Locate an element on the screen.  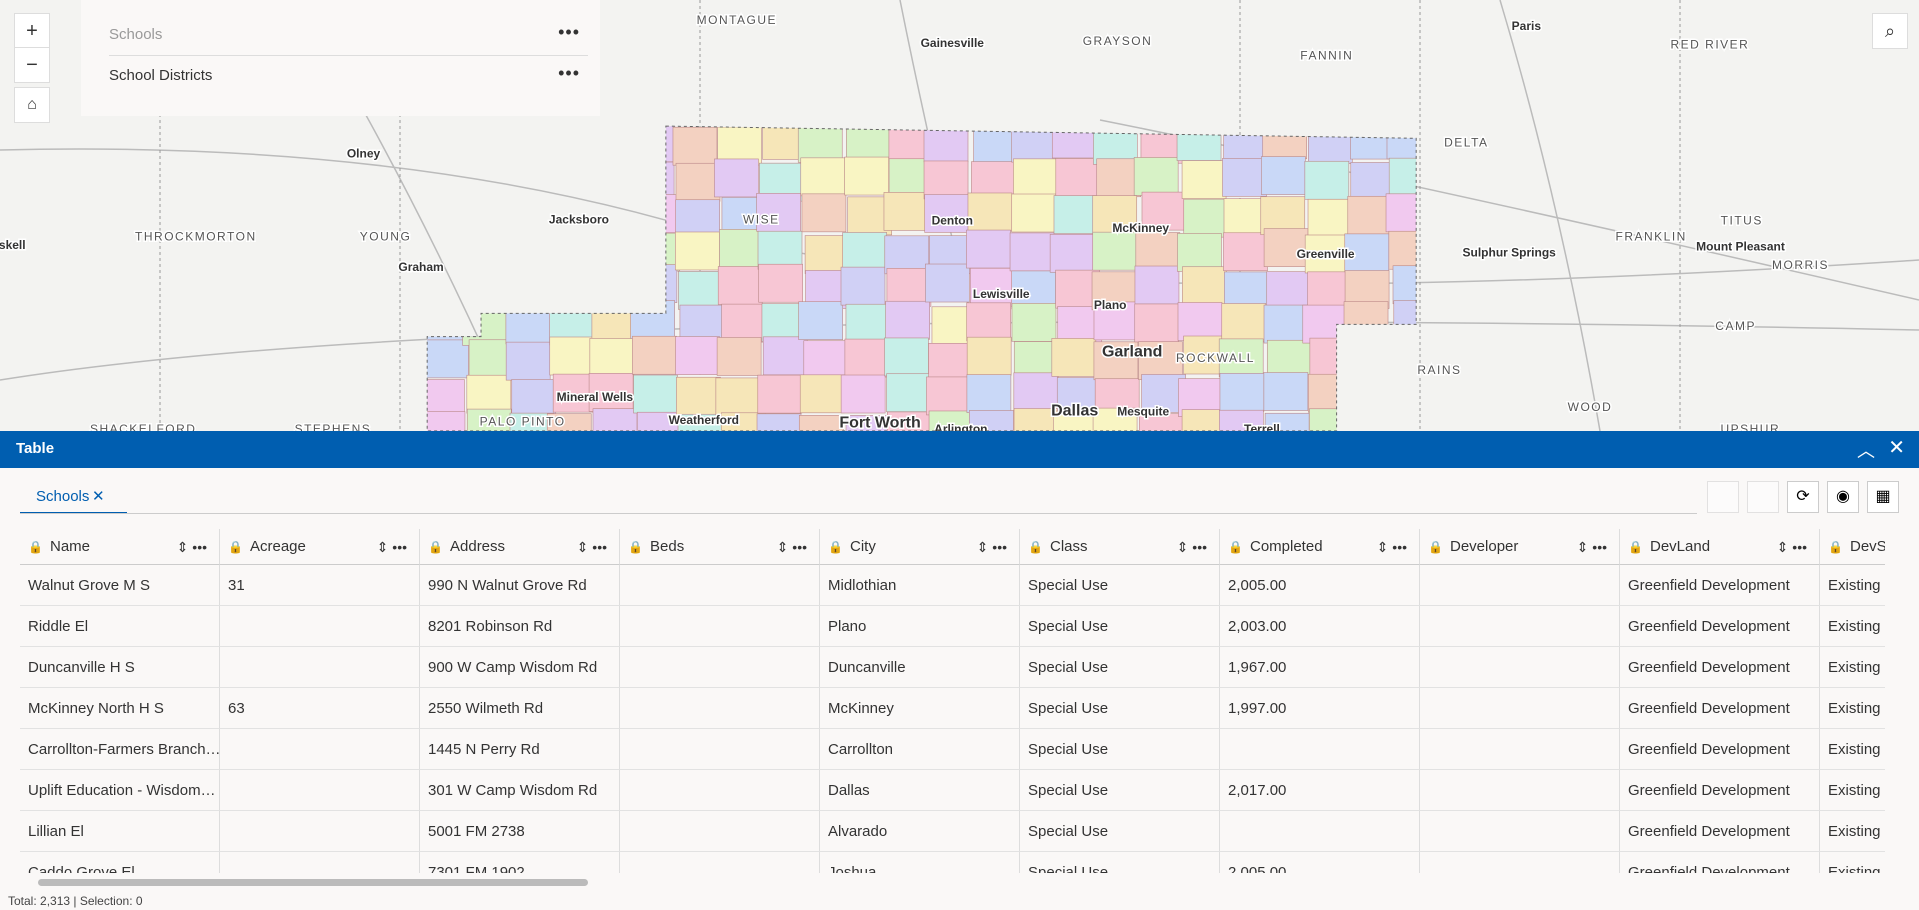
close: ✕ is located at coordinates (1896, 448).